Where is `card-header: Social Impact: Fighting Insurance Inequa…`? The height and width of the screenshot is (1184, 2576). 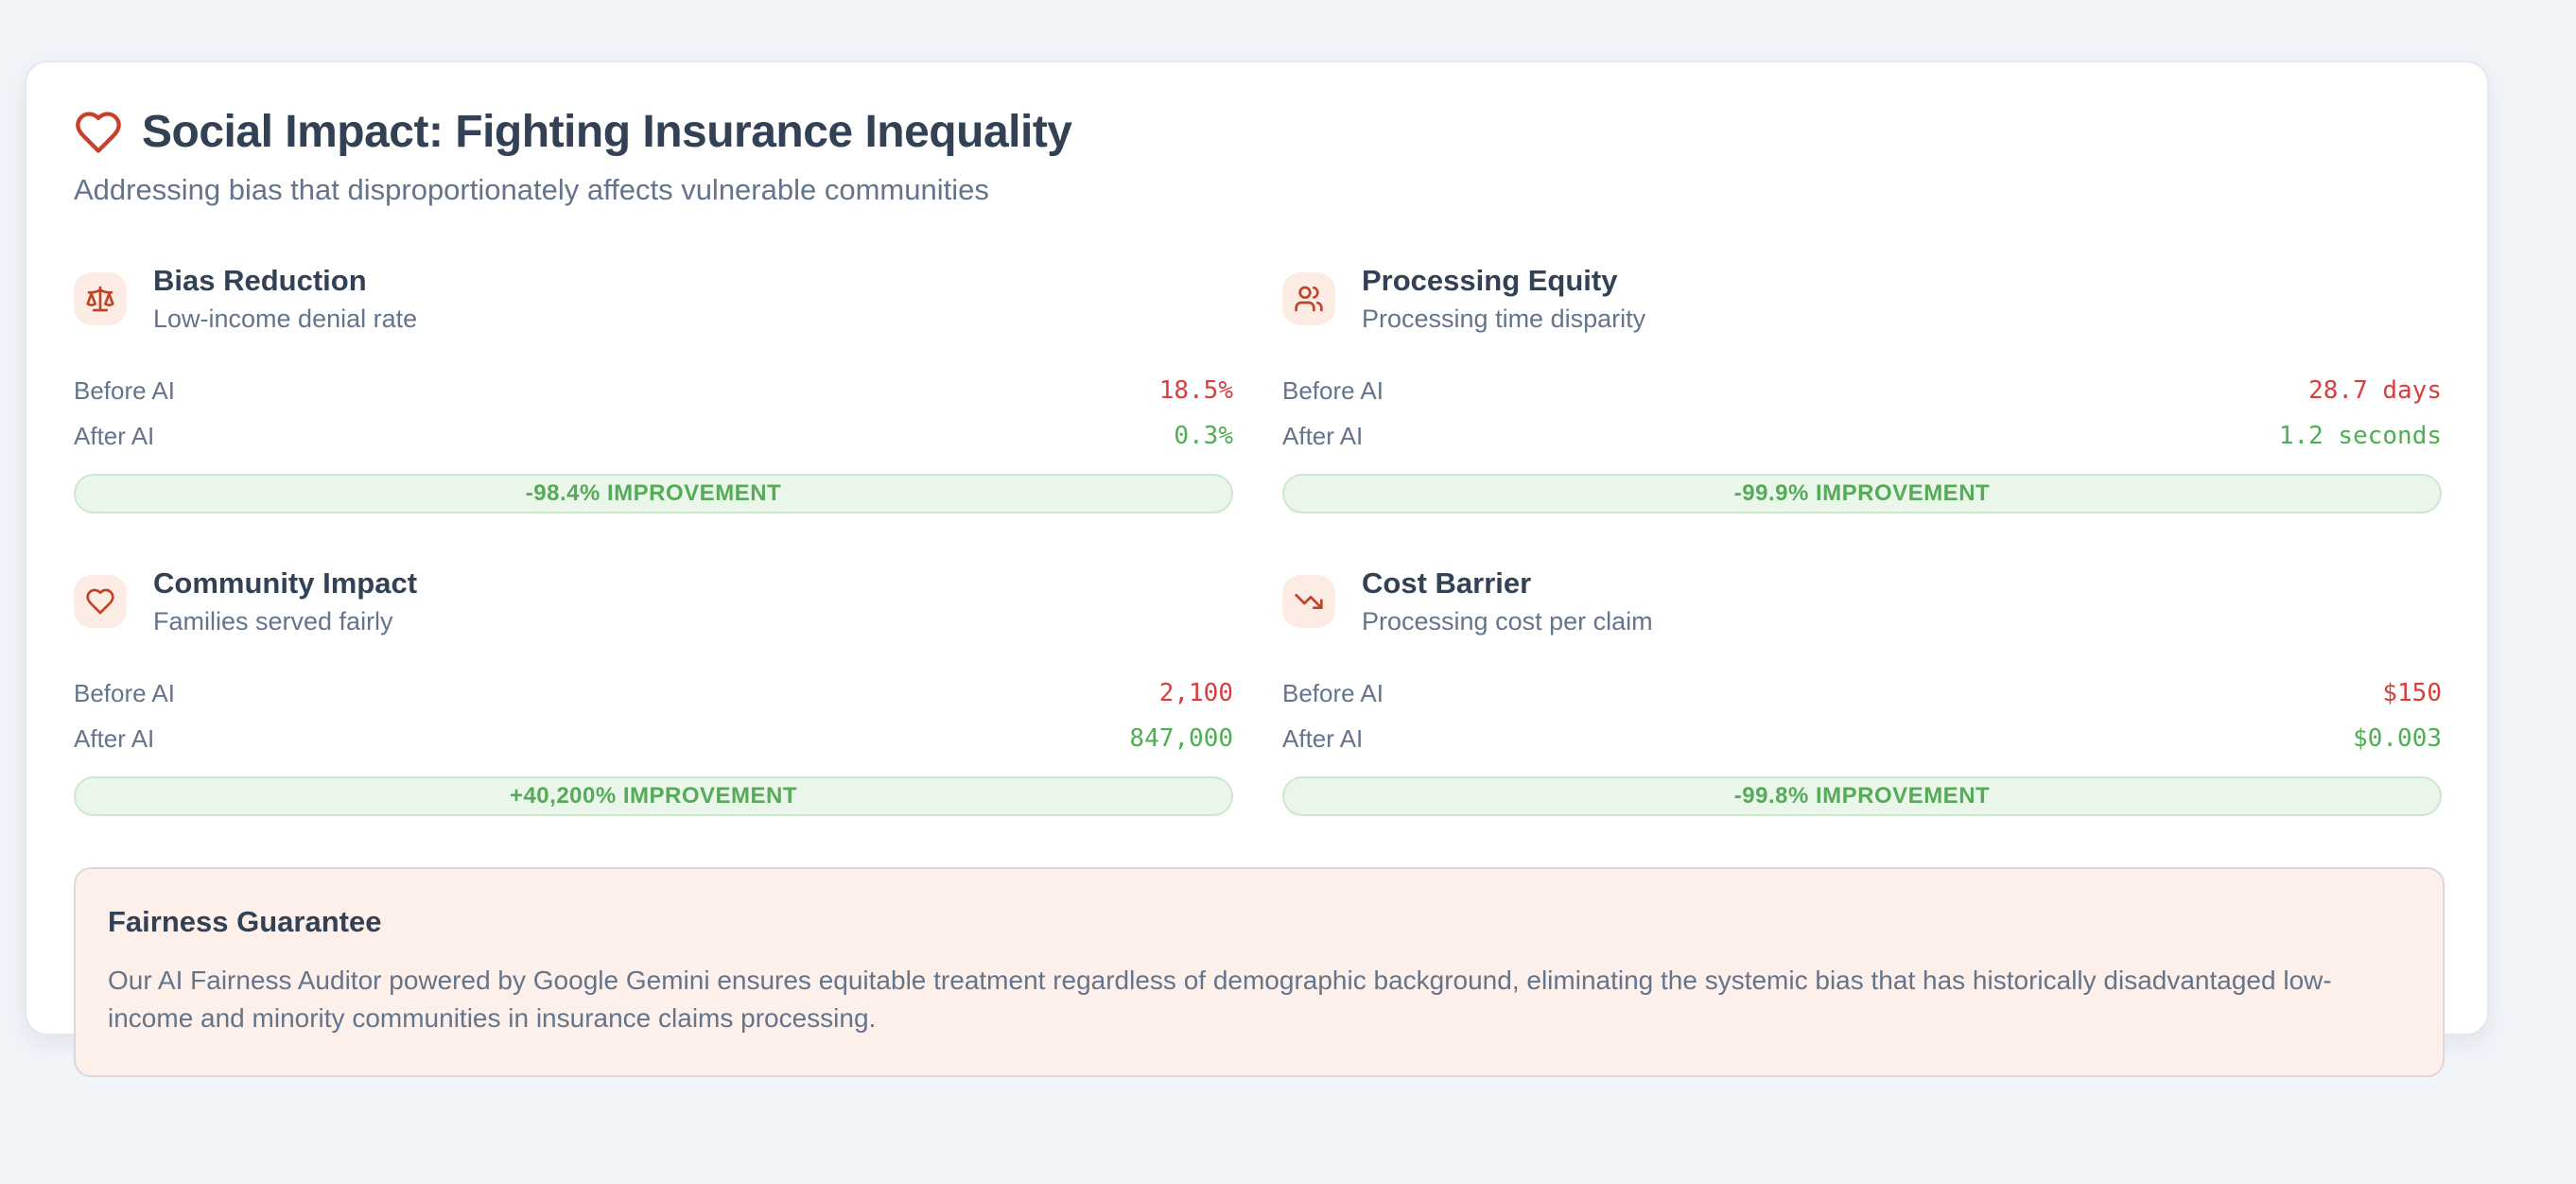 card-header: Social Impact: Fighting Insurance Inequa… is located at coordinates (1258, 132).